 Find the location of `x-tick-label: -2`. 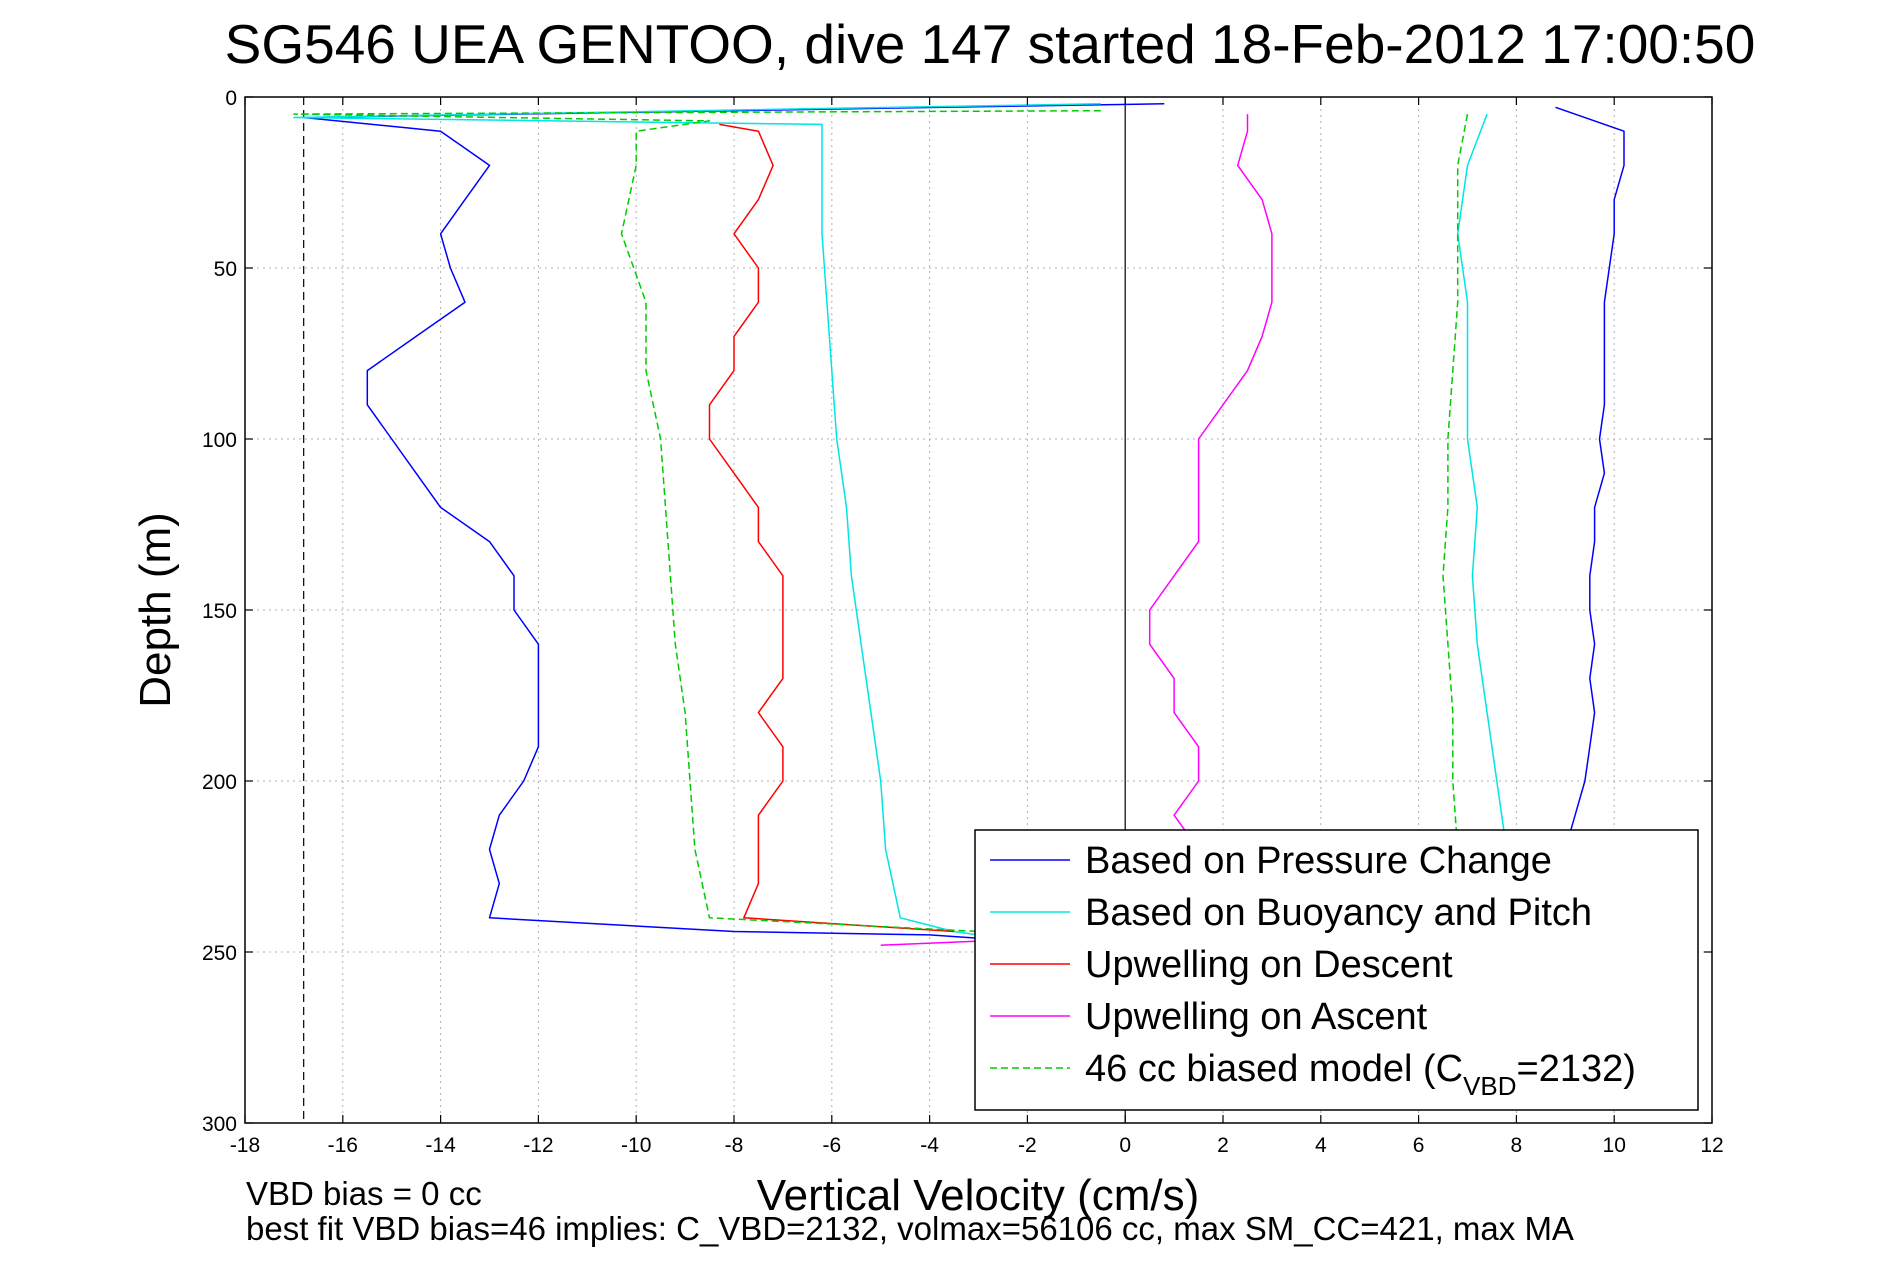

x-tick-label: -2 is located at coordinates (1027, 1145).